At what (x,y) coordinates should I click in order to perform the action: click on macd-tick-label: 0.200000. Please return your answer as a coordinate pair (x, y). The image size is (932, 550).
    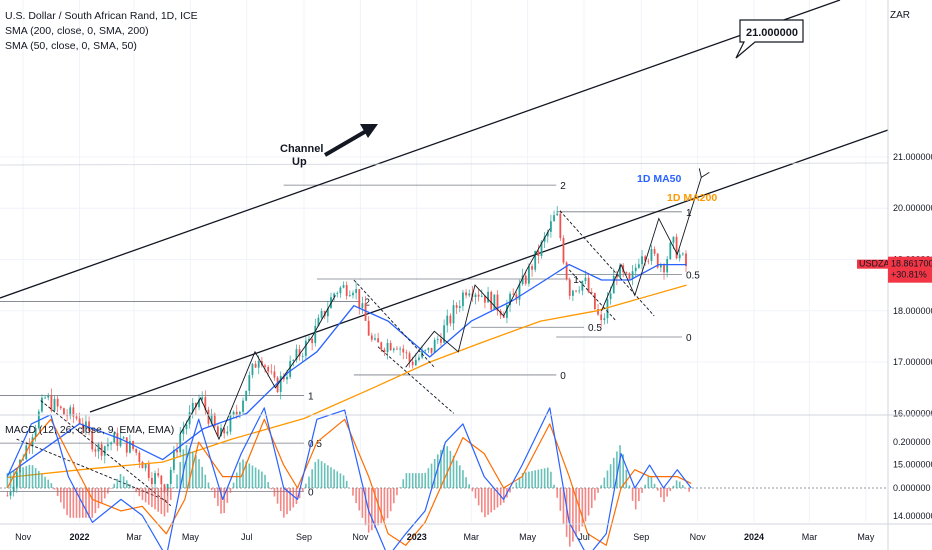
    Looking at the image, I should click on (912, 442).